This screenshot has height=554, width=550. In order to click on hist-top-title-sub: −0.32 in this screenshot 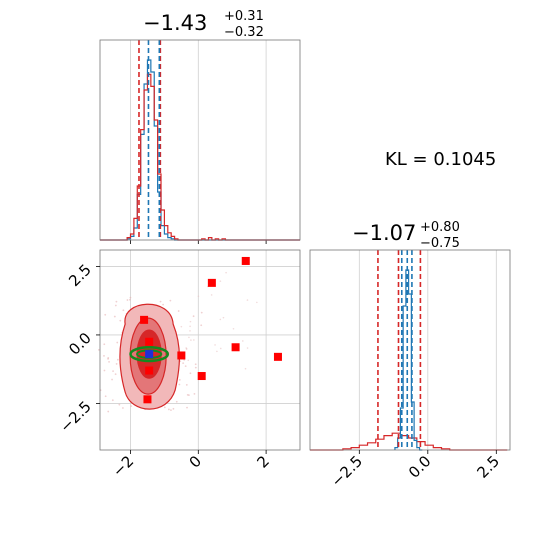, I will do `click(244, 32)`.